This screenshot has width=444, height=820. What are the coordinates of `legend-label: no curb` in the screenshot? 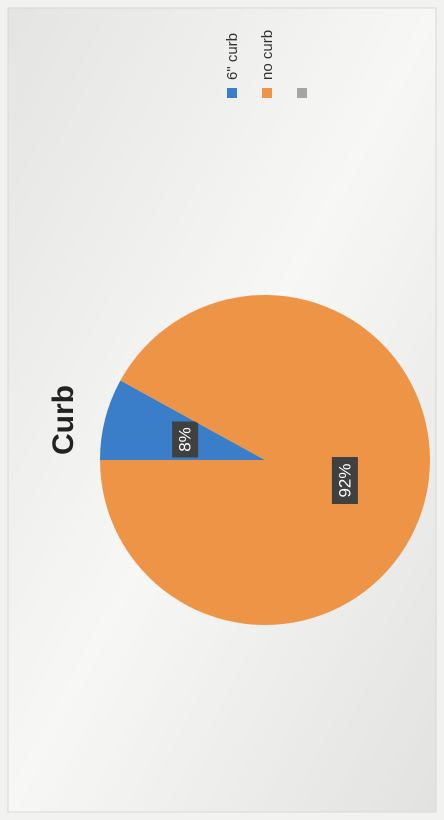 It's located at (267, 55).